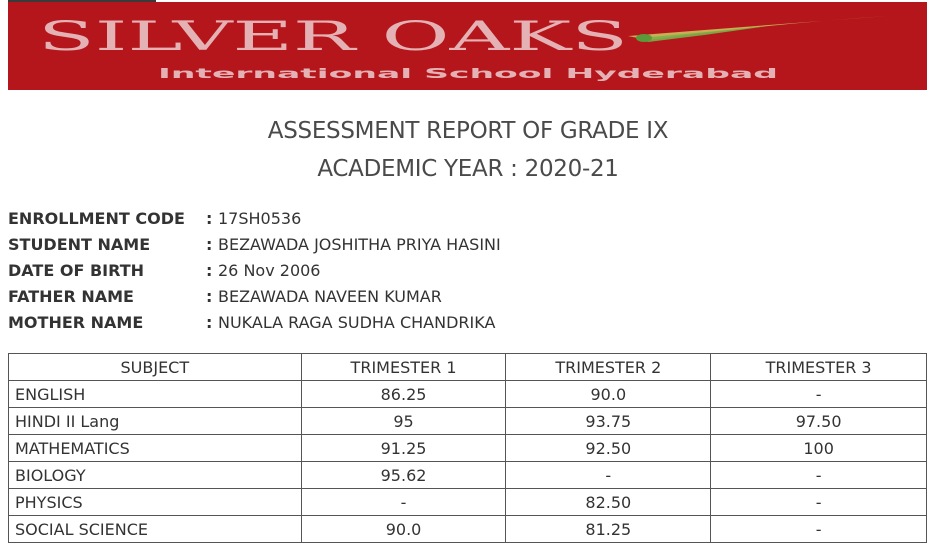 Image resolution: width=936 pixels, height=550 pixels. Describe the element at coordinates (155, 475) in the screenshot. I see `subject-cell: BIOLOGY` at that location.